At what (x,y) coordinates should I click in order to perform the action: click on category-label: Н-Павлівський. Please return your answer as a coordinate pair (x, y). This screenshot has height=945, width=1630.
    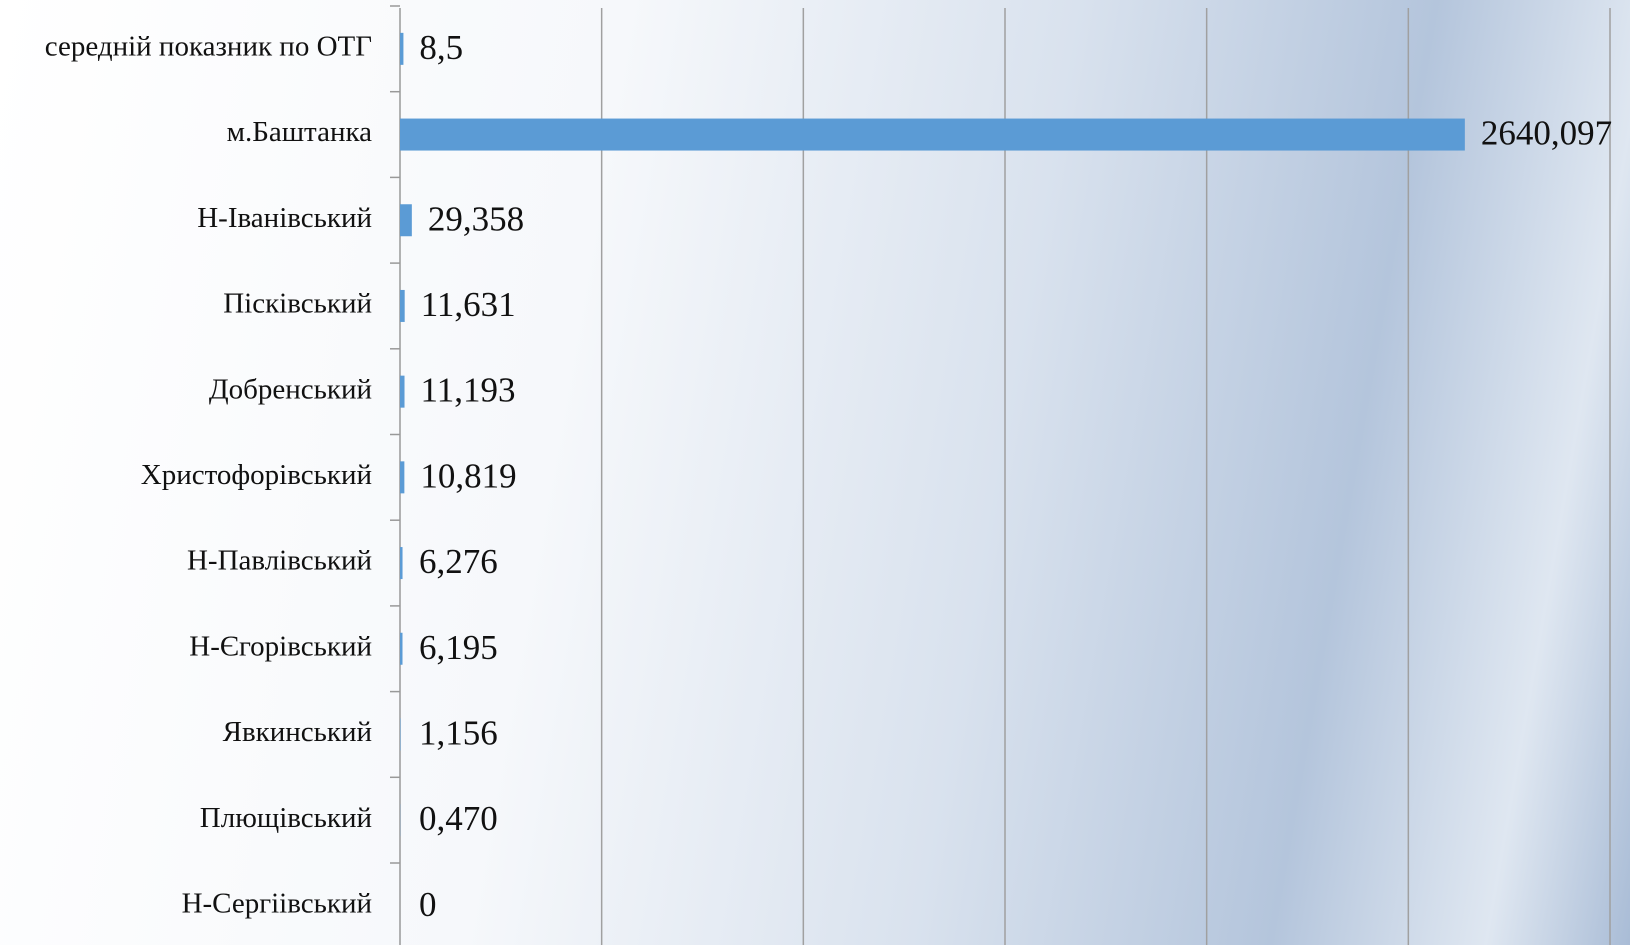
    Looking at the image, I should click on (279, 561).